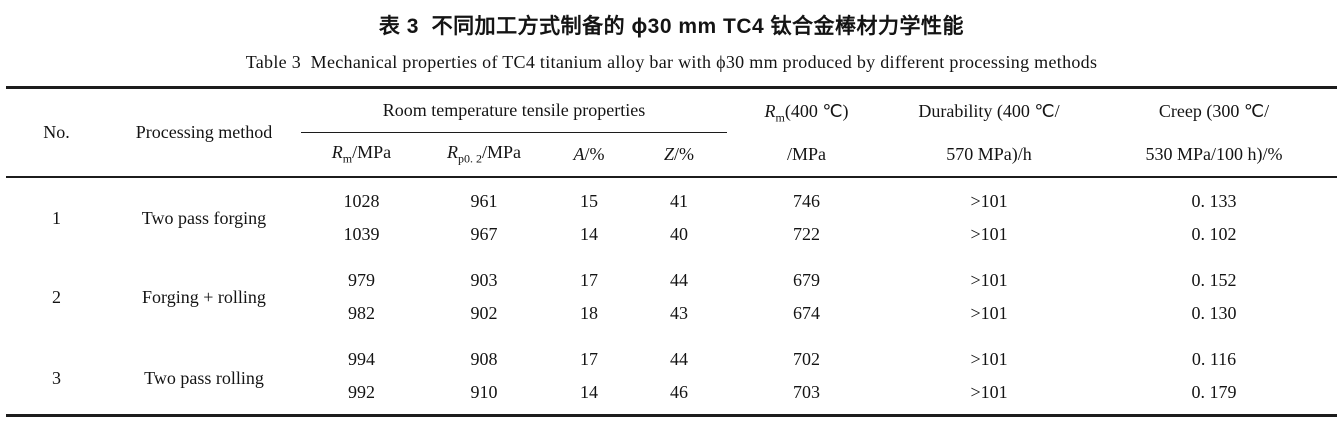 The width and height of the screenshot is (1343, 436). Describe the element at coordinates (807, 392) in the screenshot. I see `cell-rm400: 703` at that location.